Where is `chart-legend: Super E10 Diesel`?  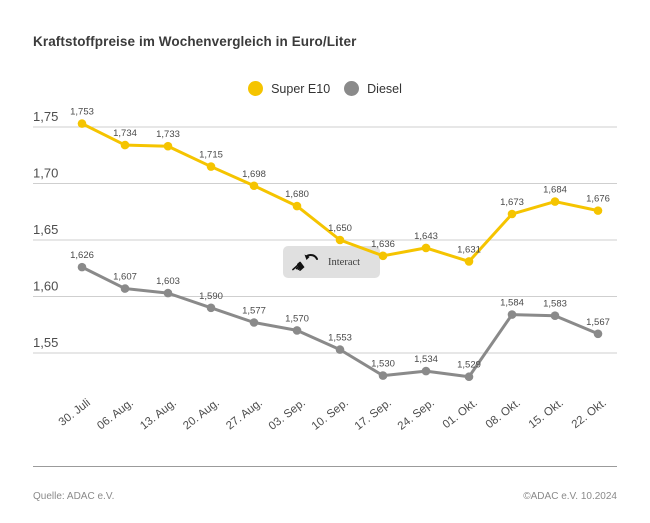
chart-legend: Super E10 Diesel is located at coordinates (325, 88).